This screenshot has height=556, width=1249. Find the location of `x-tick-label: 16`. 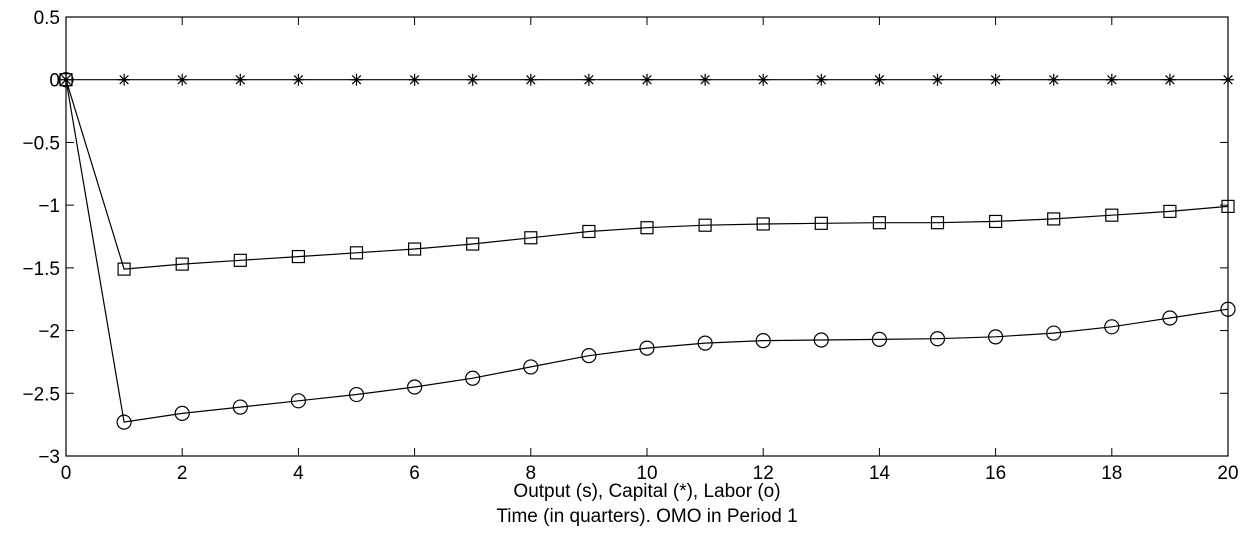

x-tick-label: 16 is located at coordinates (995, 473).